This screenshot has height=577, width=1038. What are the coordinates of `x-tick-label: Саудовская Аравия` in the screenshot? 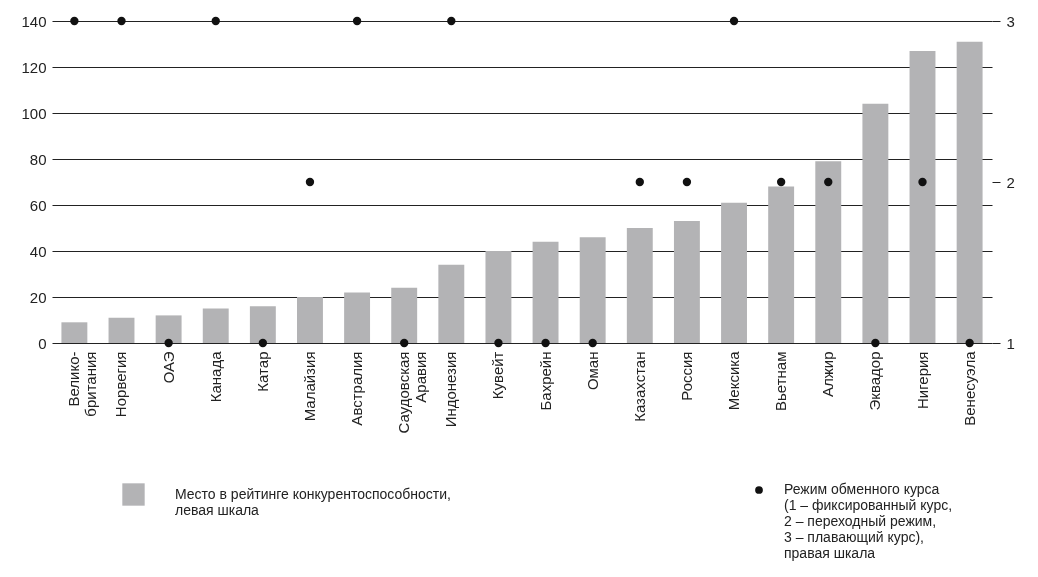 It's located at (412, 392).